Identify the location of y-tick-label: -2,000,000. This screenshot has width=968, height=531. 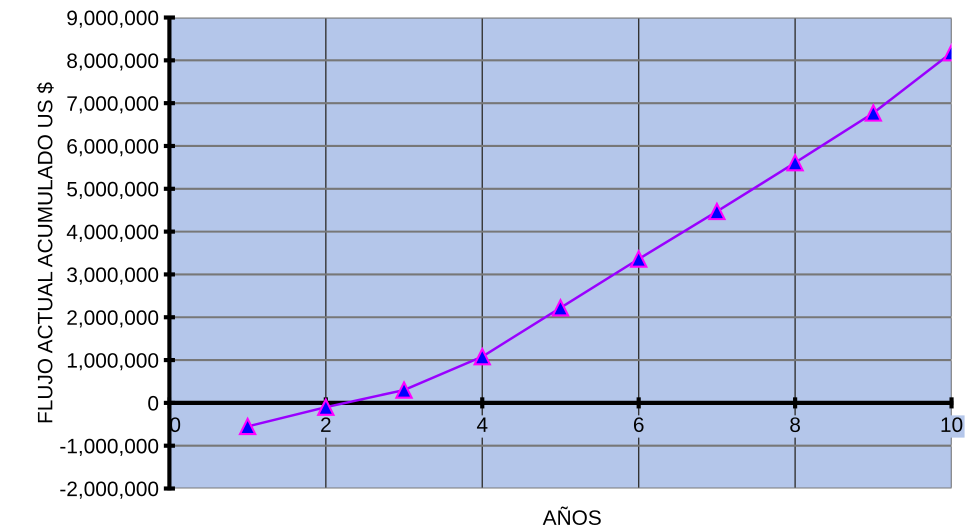
(109, 490).